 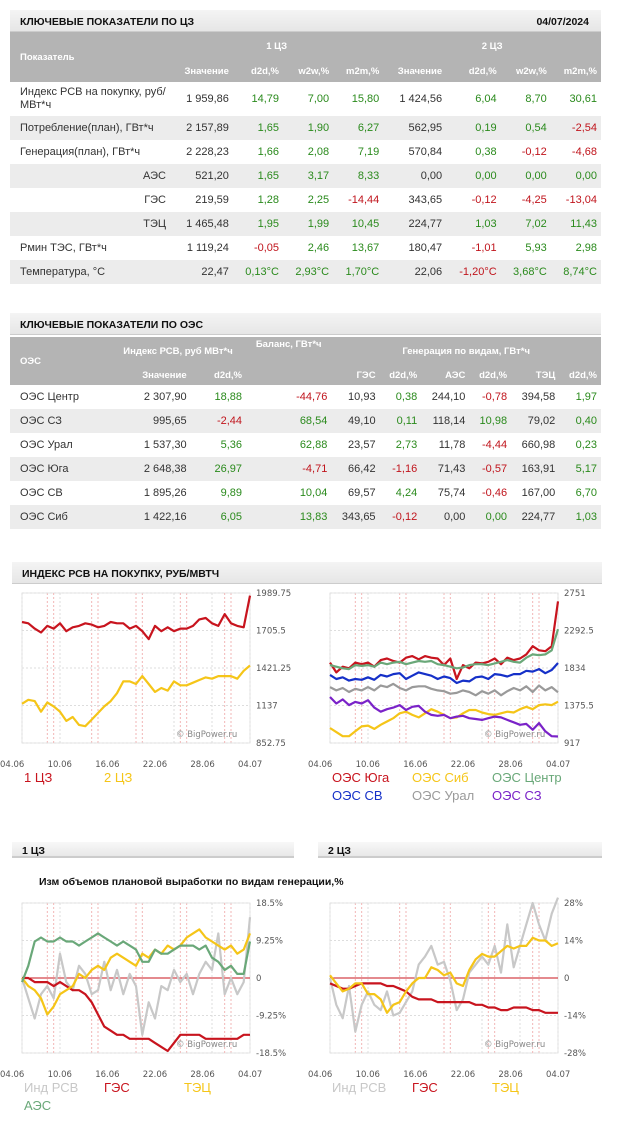 I want to click on cell-value: -4,71, so click(x=289, y=469).